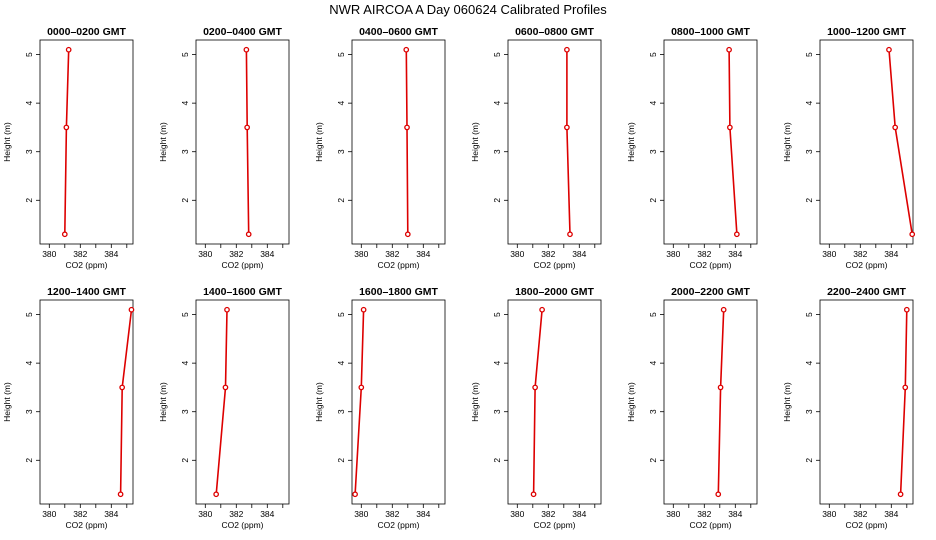 The width and height of the screenshot is (936, 540). Describe the element at coordinates (554, 292) in the screenshot. I see `panel-title: 1800–2000 GMT` at that location.